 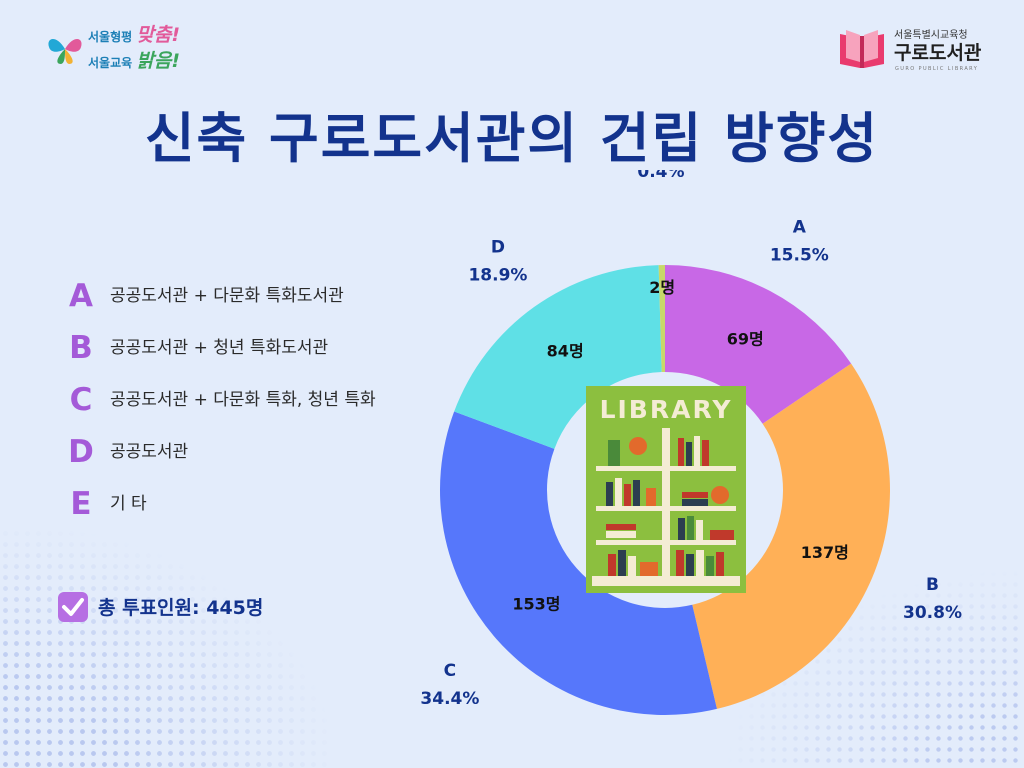 What do you see at coordinates (937, 69) in the screenshot?
I see `library-english-name: GURO PUBLIC LIBRARY` at bounding box center [937, 69].